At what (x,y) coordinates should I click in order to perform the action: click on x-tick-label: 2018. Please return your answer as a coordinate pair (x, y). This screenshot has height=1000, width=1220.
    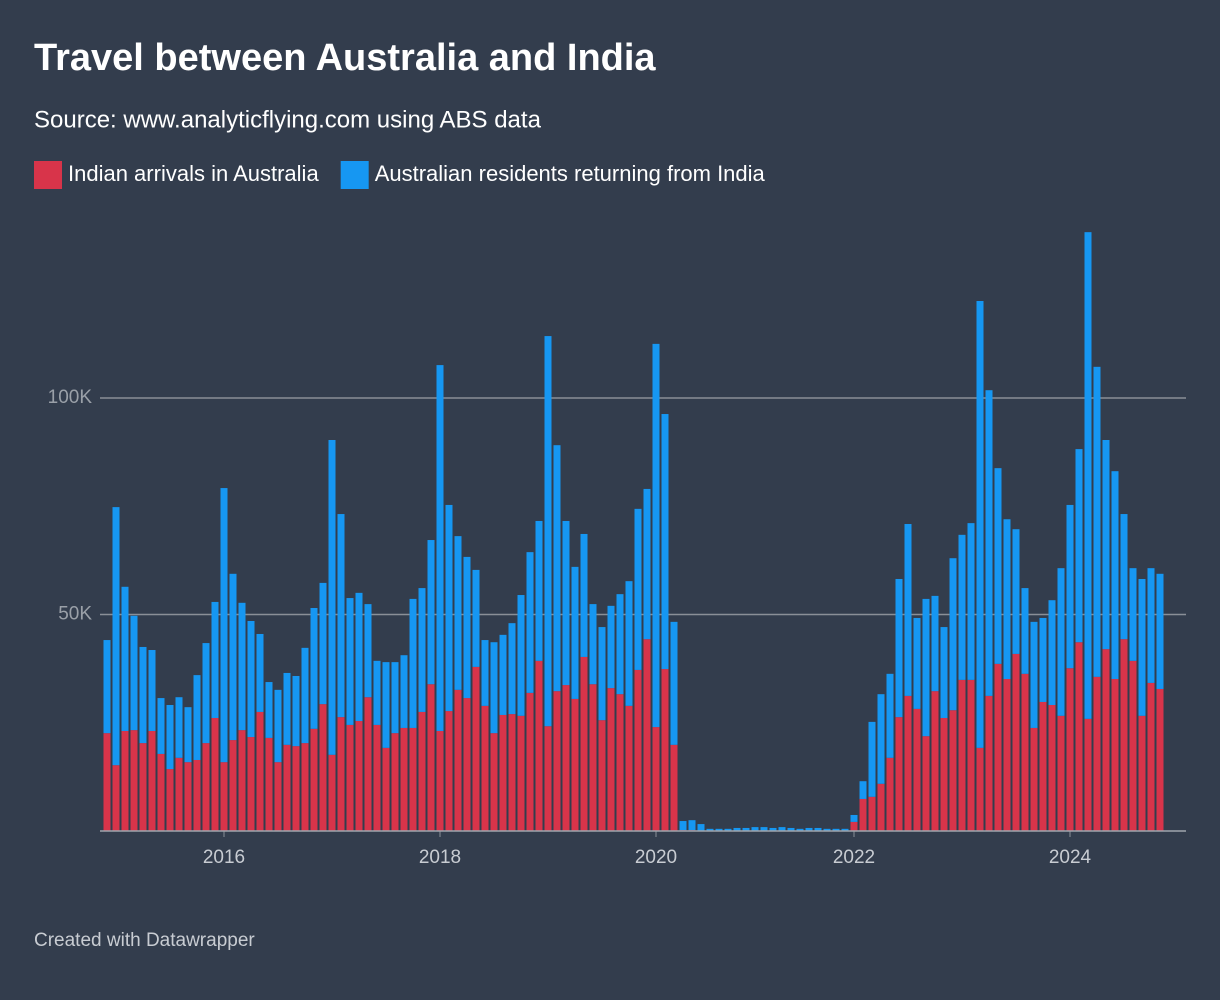
    Looking at the image, I should click on (440, 857).